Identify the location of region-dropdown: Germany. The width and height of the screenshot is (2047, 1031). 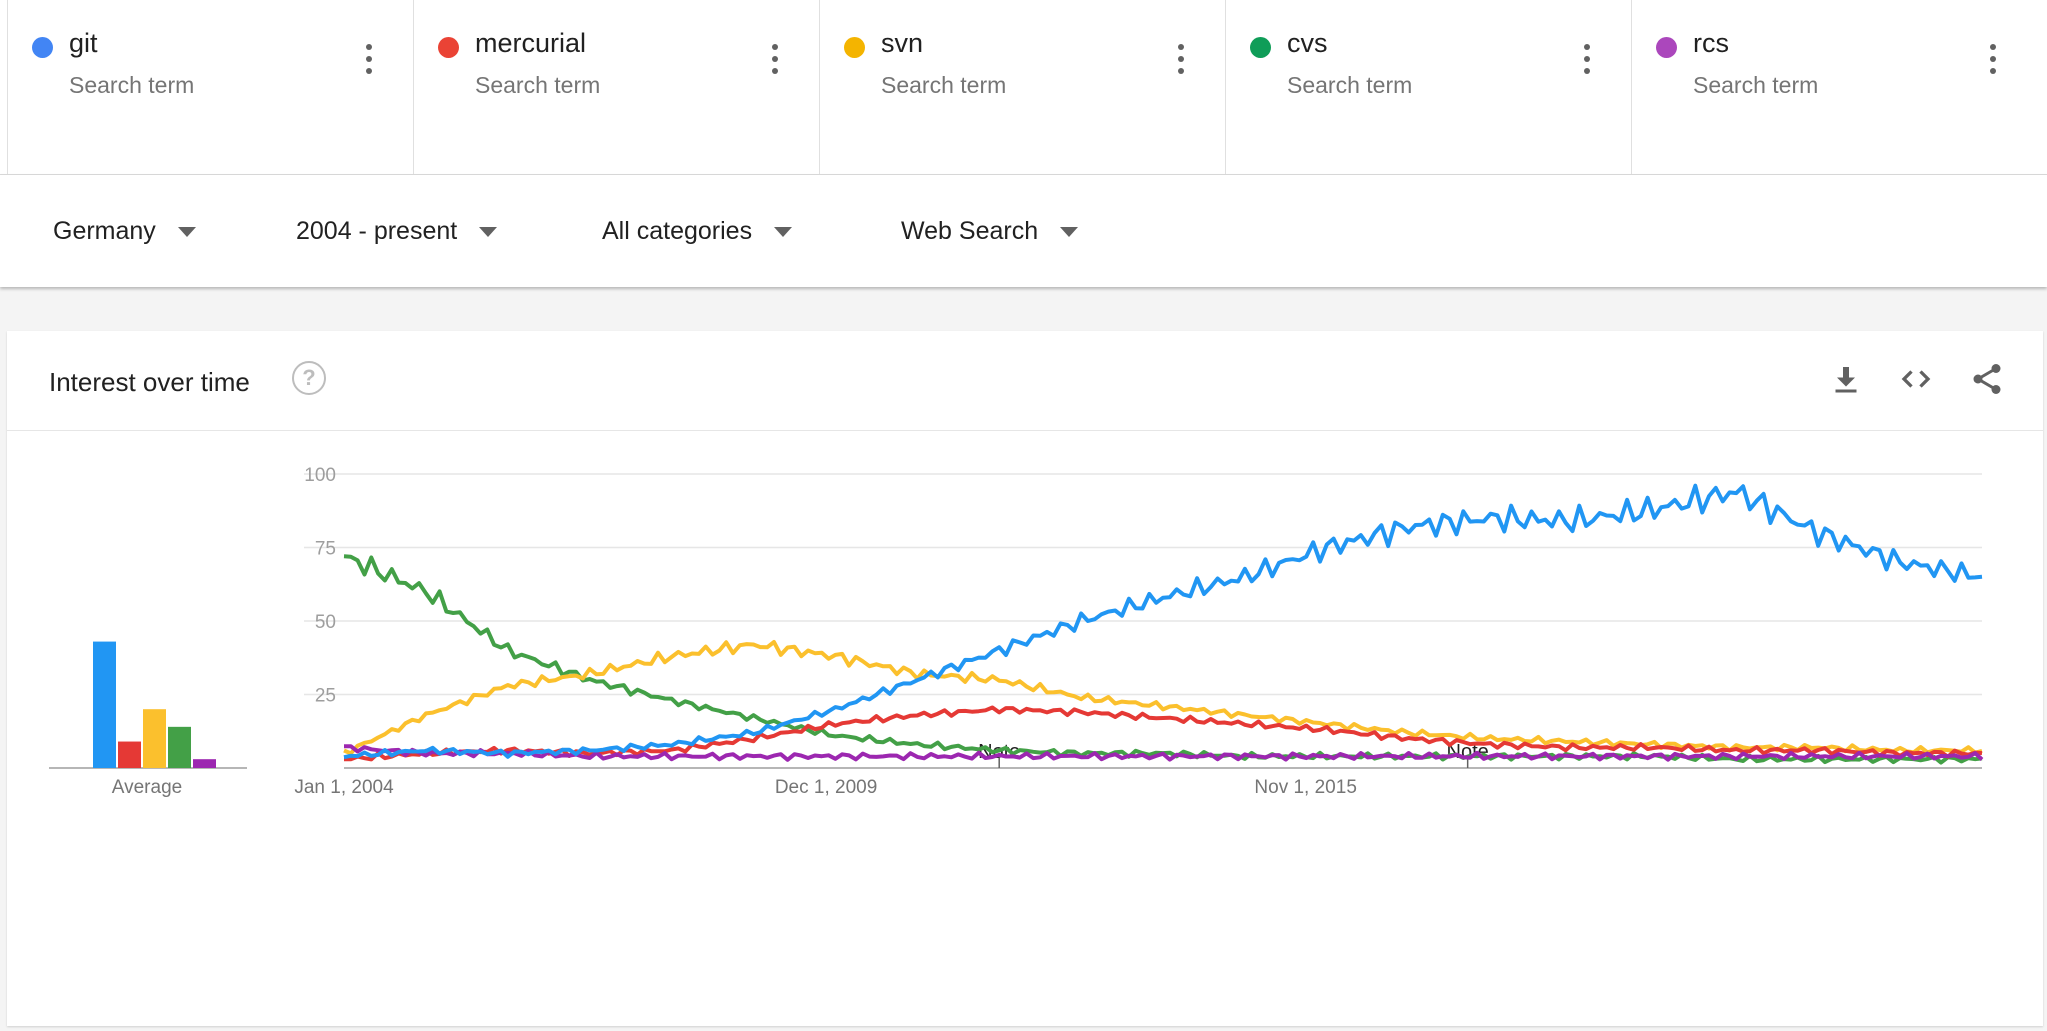
(124, 231).